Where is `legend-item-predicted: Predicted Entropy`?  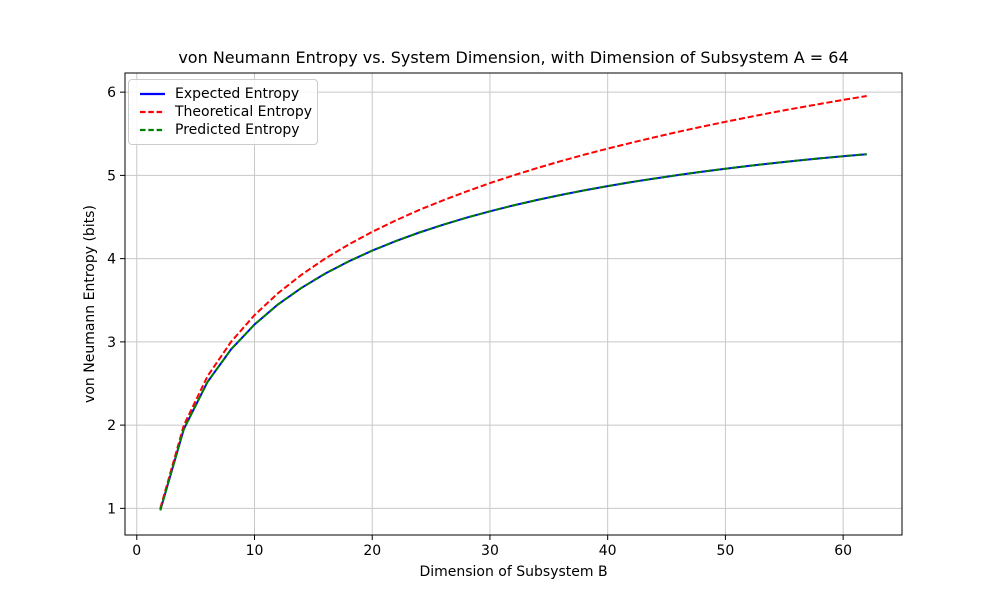 legend-item-predicted: Predicted Entropy is located at coordinates (223, 130).